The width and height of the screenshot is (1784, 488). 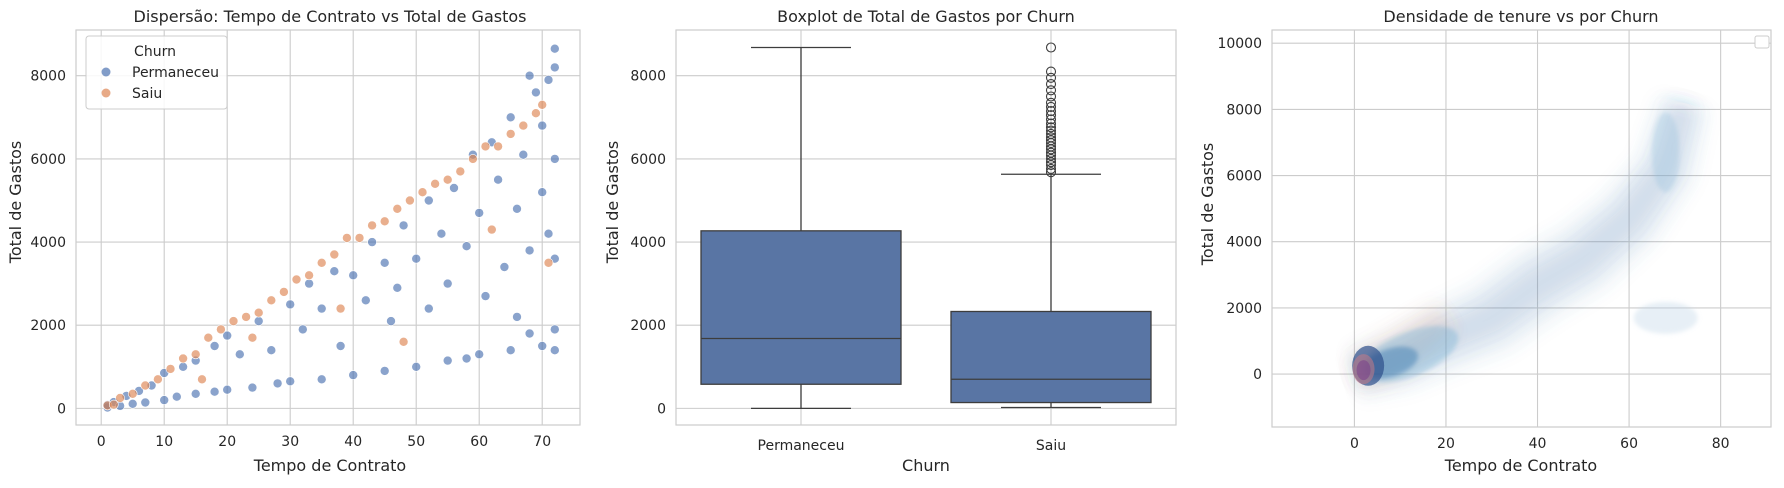 What do you see at coordinates (1257, 375) in the screenshot?
I see `density-y-tick-label: 0` at bounding box center [1257, 375].